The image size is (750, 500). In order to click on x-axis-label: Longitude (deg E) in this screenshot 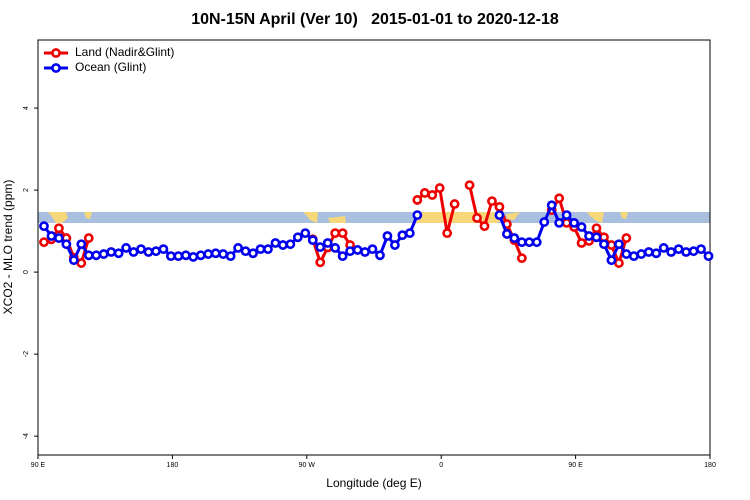, I will do `click(373, 483)`.